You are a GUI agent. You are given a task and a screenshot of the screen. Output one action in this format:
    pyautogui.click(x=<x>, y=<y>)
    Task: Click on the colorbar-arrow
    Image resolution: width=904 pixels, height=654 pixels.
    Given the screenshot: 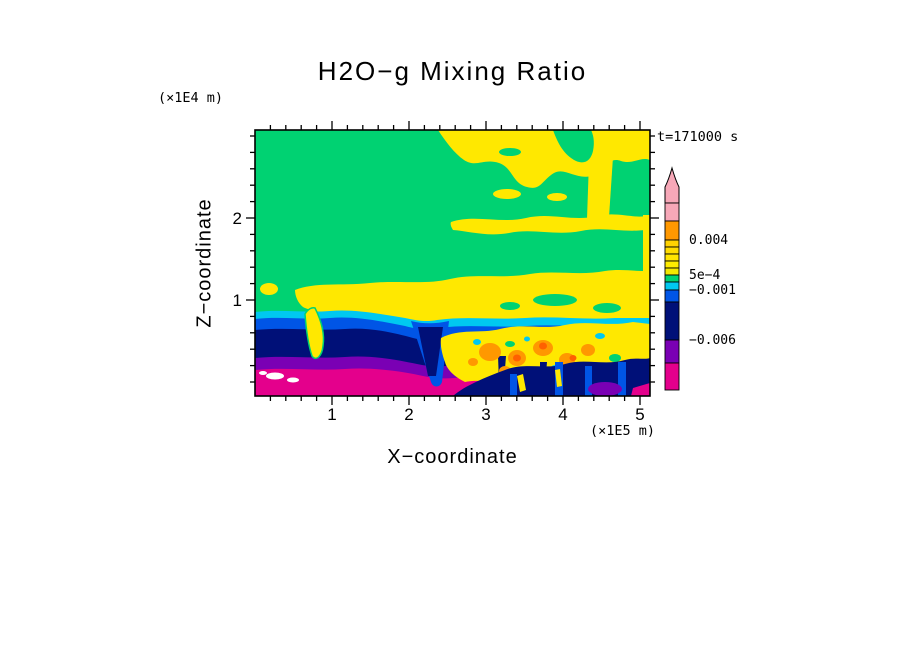 What is the action you would take?
    pyautogui.click(x=672, y=185)
    